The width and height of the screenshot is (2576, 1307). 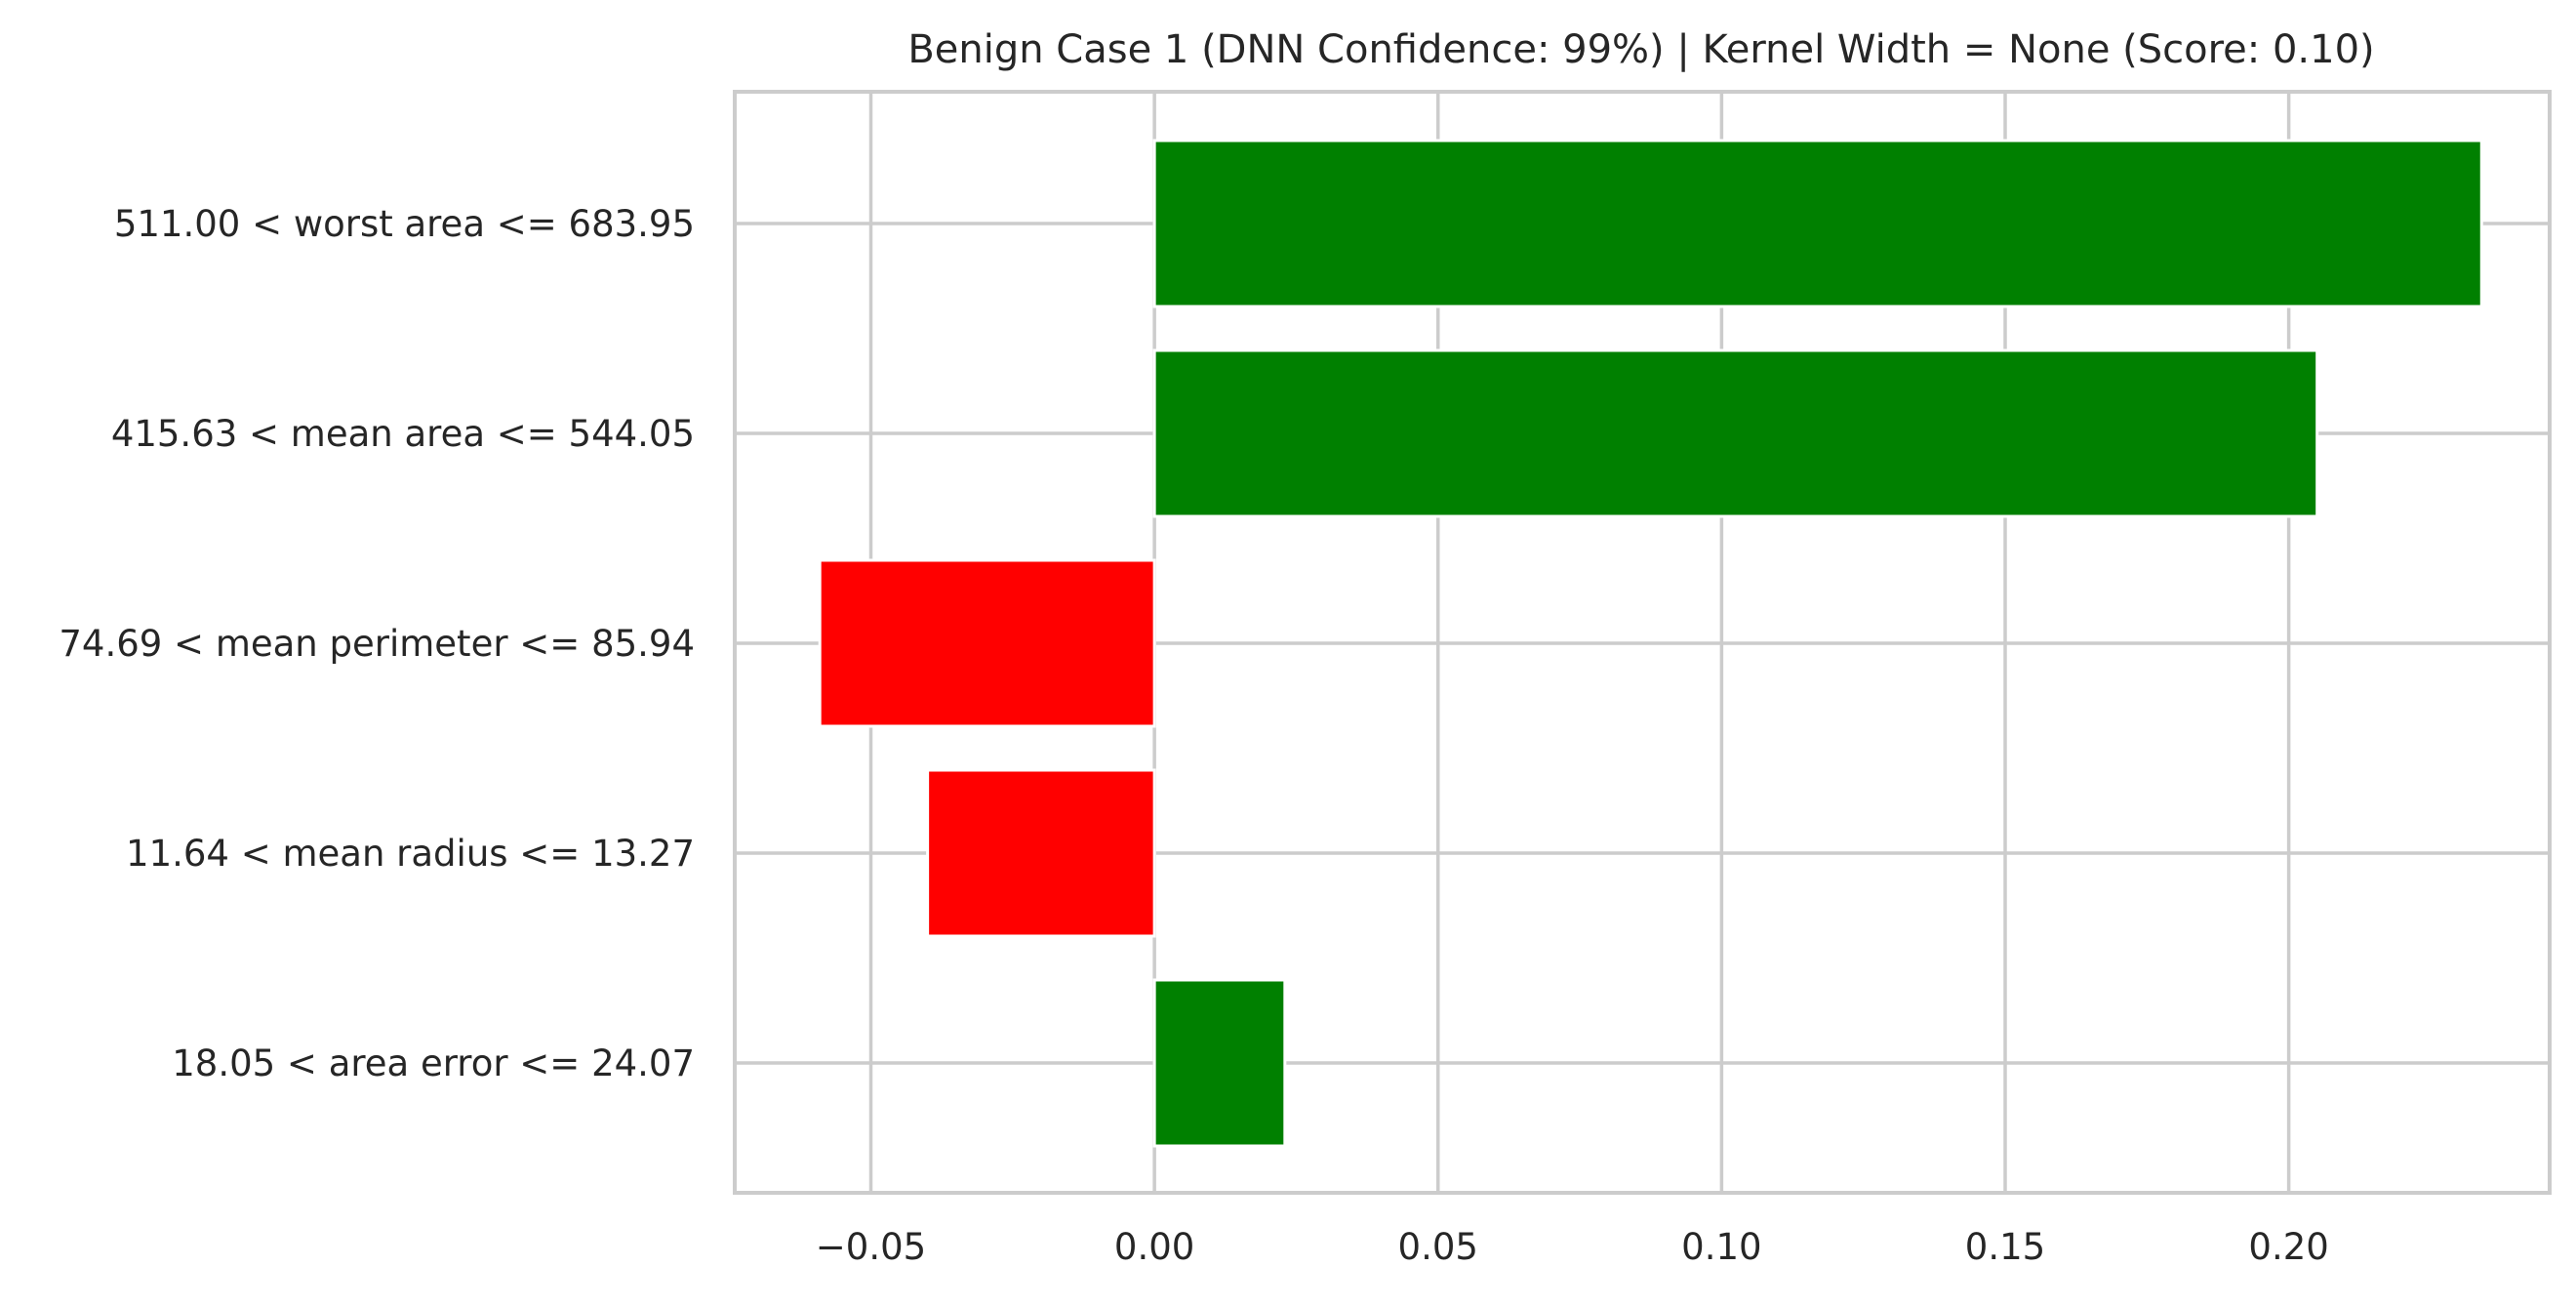 I want to click on y-tick-label: 415.63 < mean area <= 544.05, so click(x=403, y=434).